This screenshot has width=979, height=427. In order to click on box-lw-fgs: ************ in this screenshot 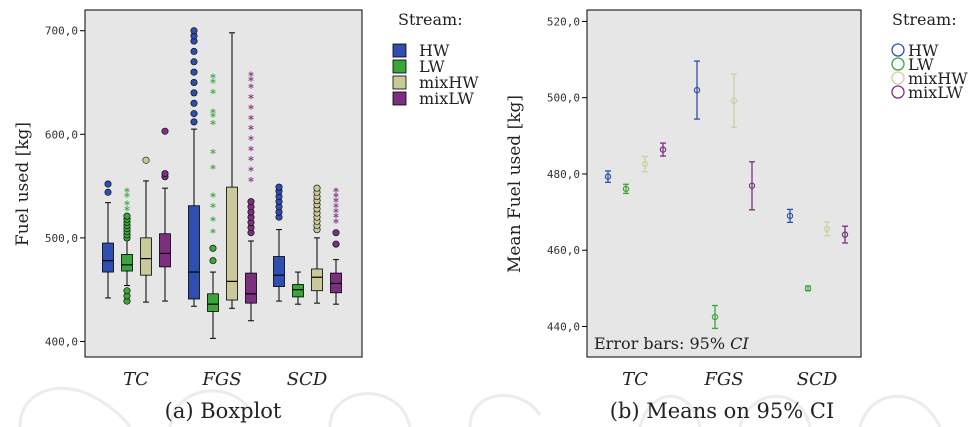, I will do `click(213, 205)`.